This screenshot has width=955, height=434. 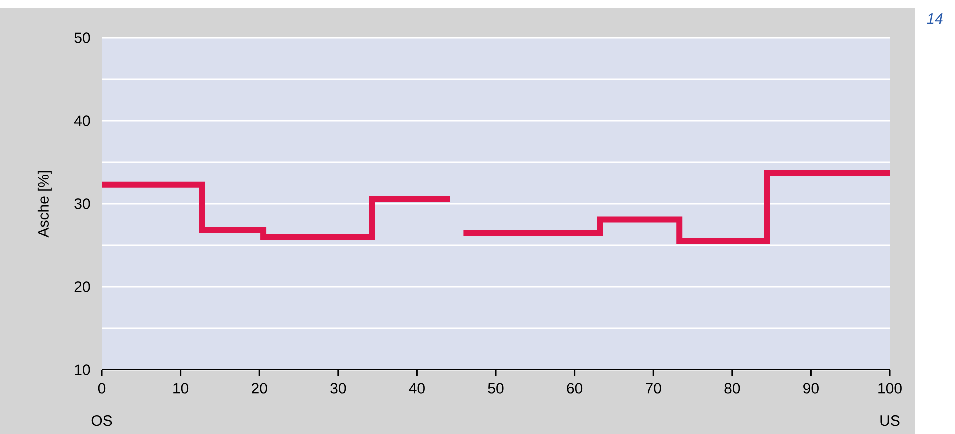 I want to click on x-tick-label: 20, so click(x=260, y=388).